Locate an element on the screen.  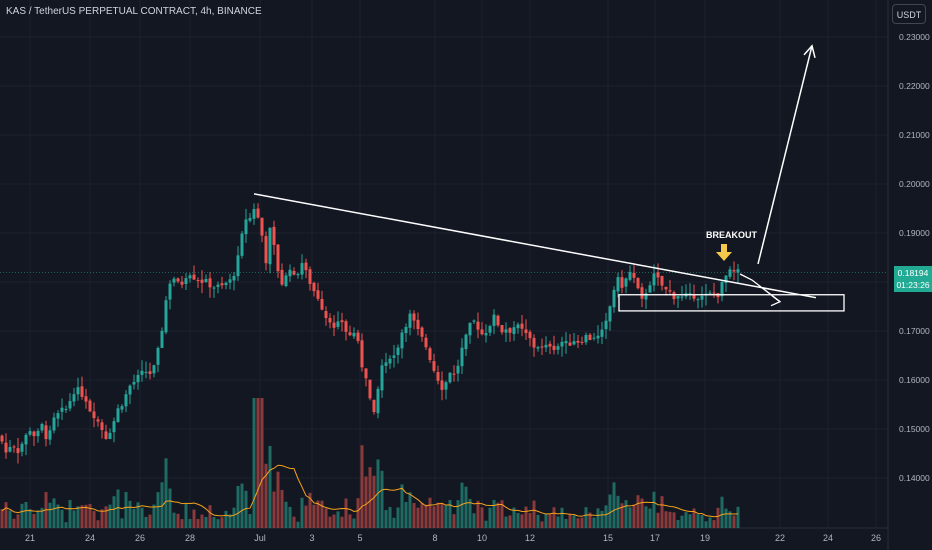
date-tick-label: 21 is located at coordinates (30, 538).